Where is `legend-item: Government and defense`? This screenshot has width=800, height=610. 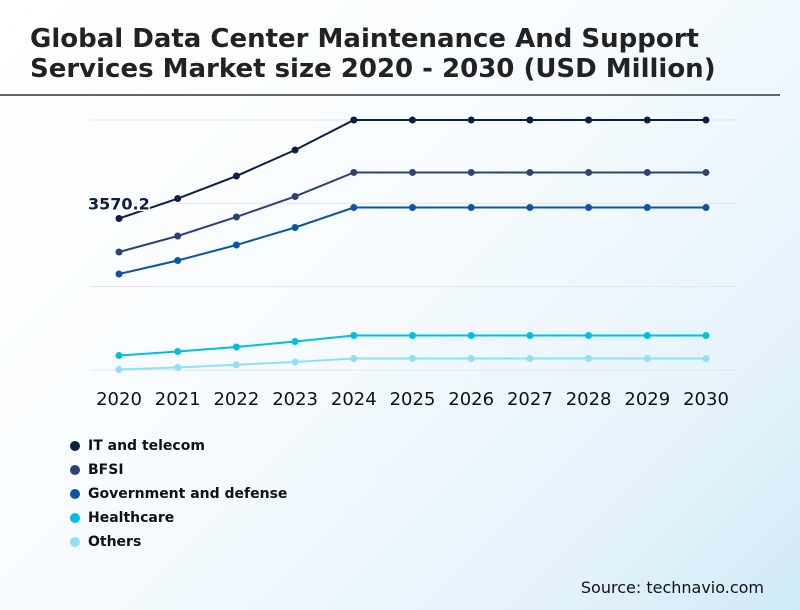 legend-item: Government and defense is located at coordinates (178, 494).